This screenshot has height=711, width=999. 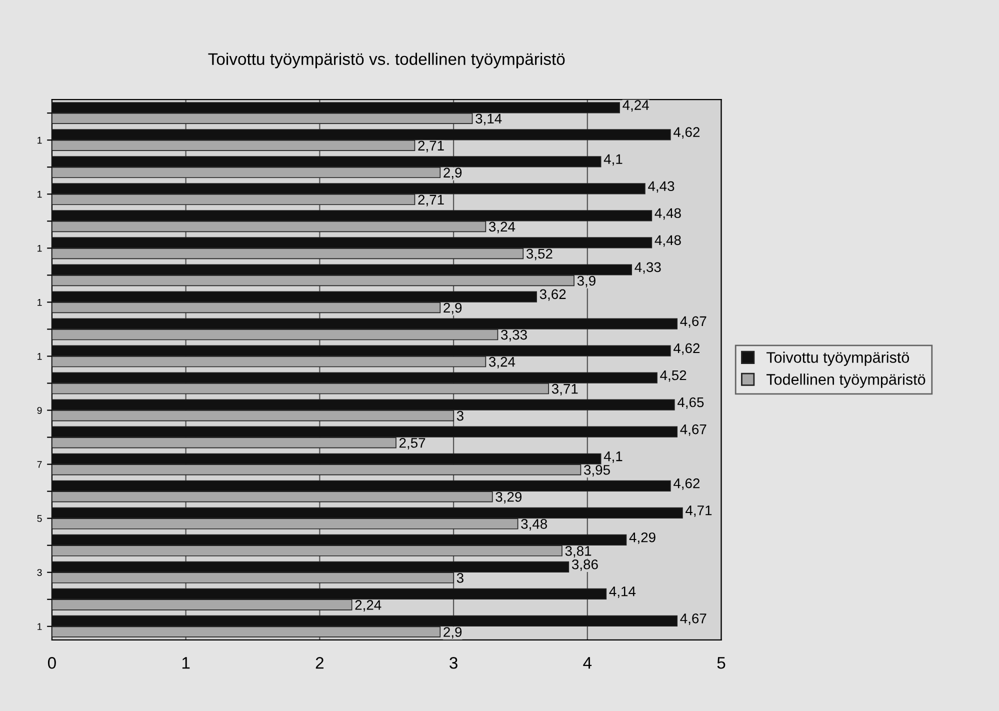 What do you see at coordinates (454, 663) in the screenshot?
I see `x-tick-label: 3` at bounding box center [454, 663].